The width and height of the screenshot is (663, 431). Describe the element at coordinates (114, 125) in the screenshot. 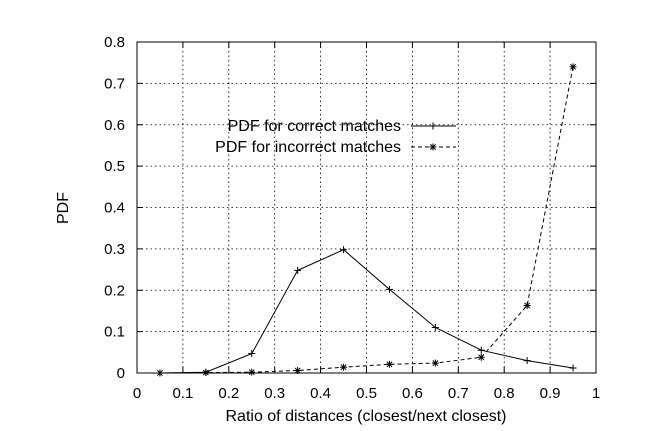

I see `y-tick-label: 0.6` at that location.